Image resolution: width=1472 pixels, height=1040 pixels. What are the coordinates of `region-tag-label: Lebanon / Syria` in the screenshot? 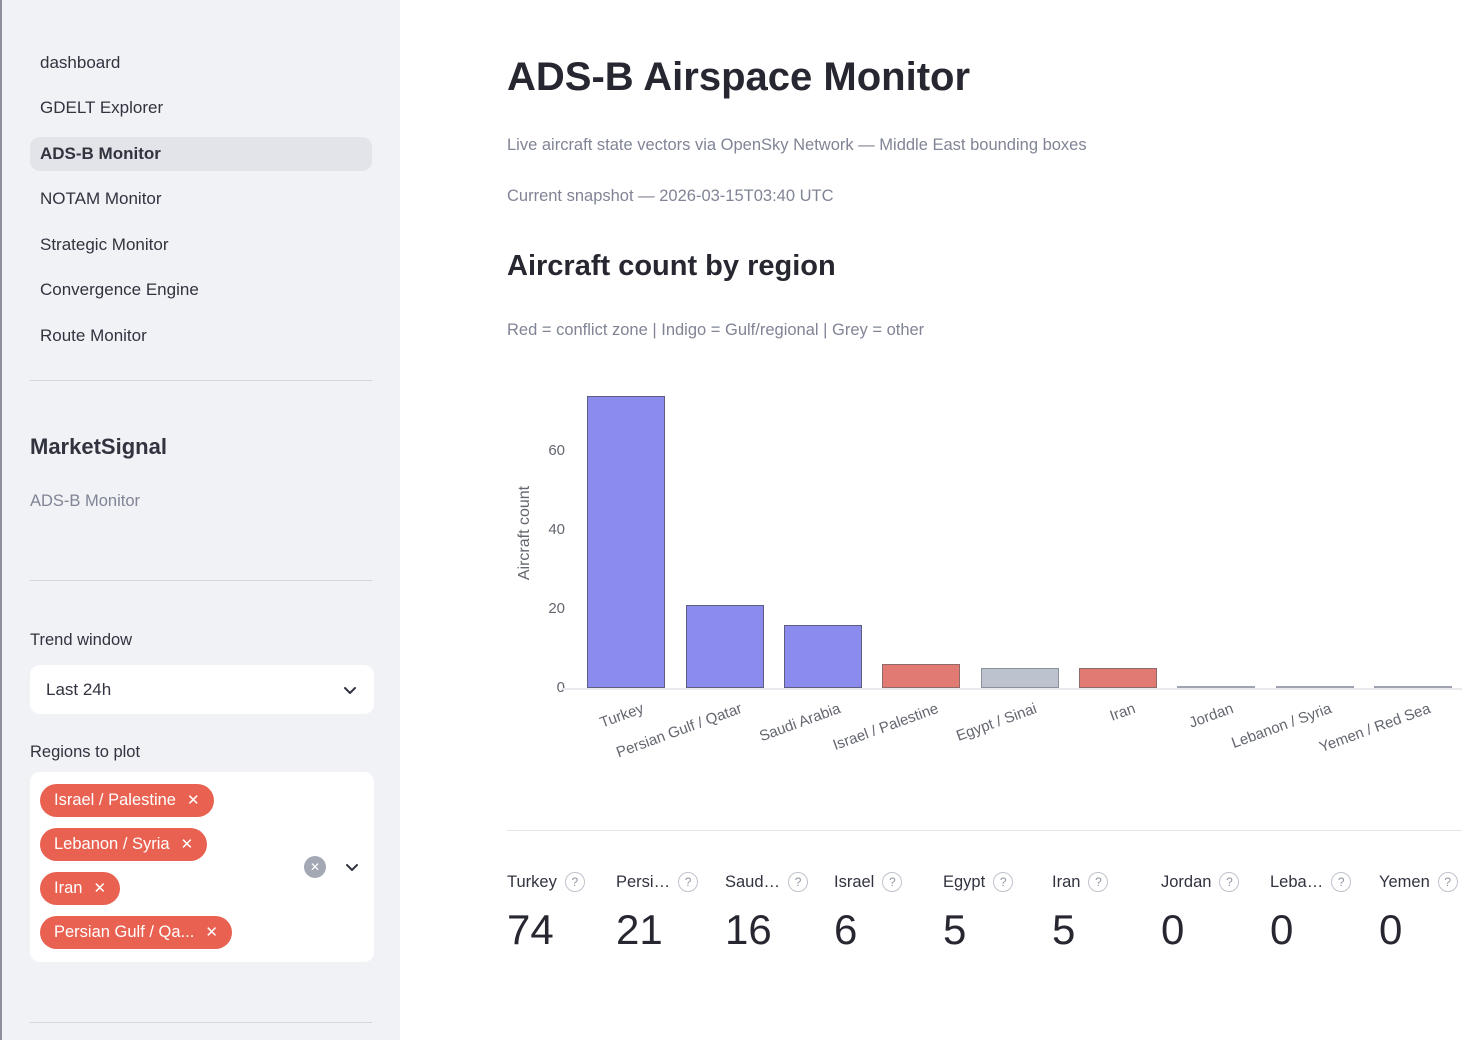 It's located at (112, 844).